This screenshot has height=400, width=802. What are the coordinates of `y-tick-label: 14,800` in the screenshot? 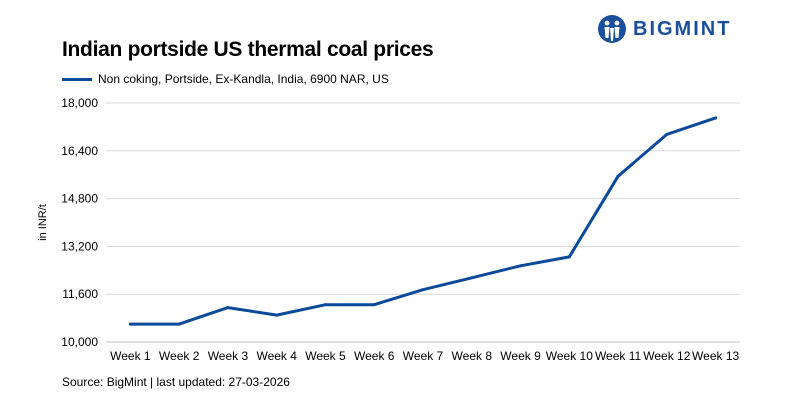 It's located at (79, 199).